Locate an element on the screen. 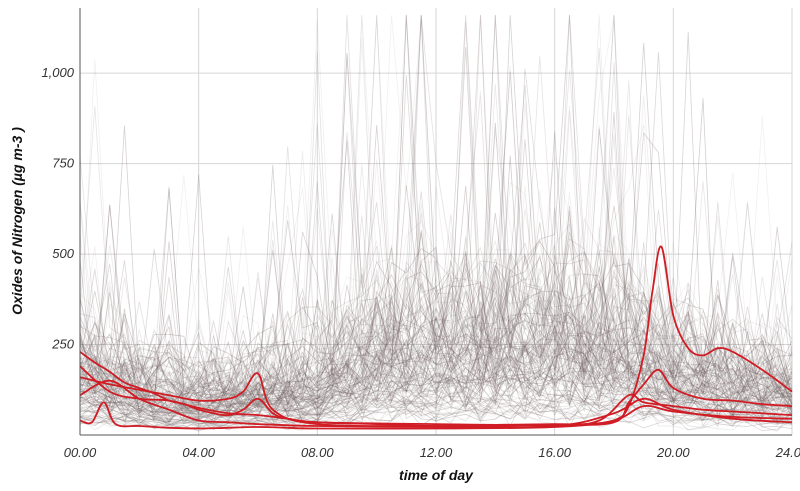  y-tick-labels: 250 500 750 1,000 is located at coordinates (57, 208).